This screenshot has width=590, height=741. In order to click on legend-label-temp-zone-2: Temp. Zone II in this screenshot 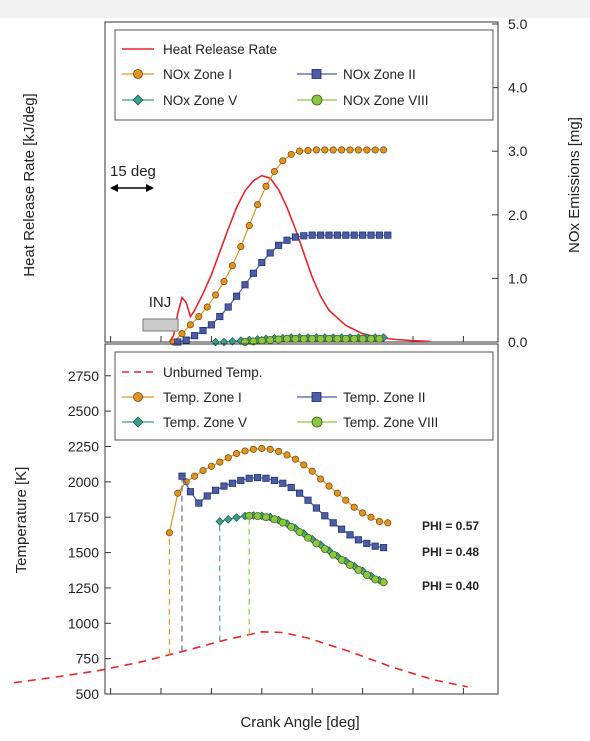, I will do `click(384, 397)`.